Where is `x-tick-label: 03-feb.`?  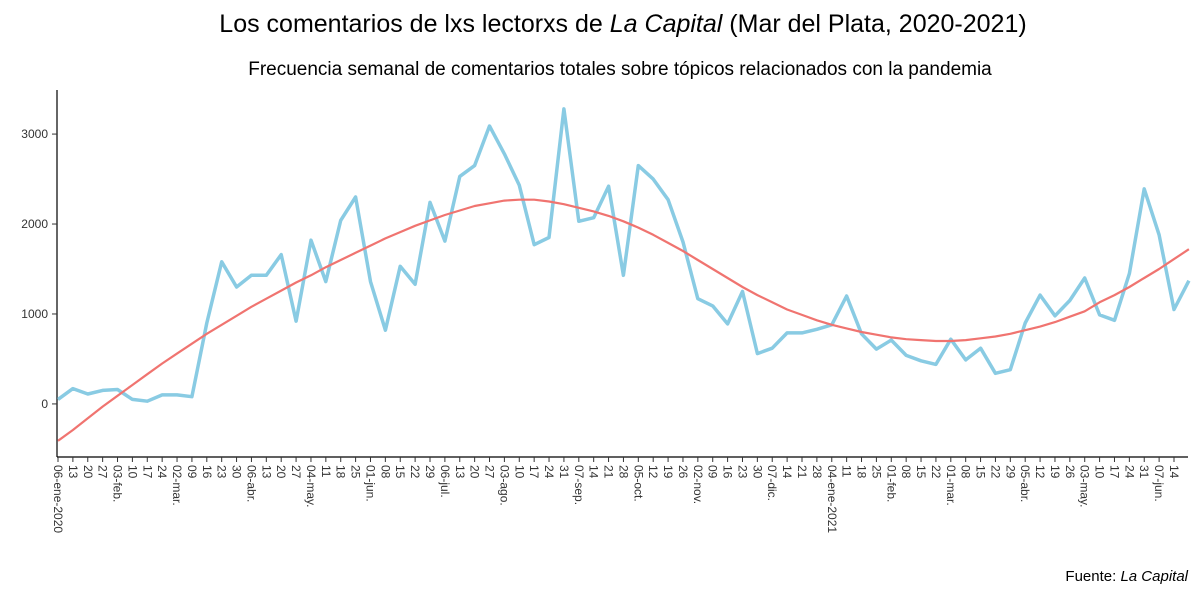 x-tick-label: 03-feb. is located at coordinates (118, 483).